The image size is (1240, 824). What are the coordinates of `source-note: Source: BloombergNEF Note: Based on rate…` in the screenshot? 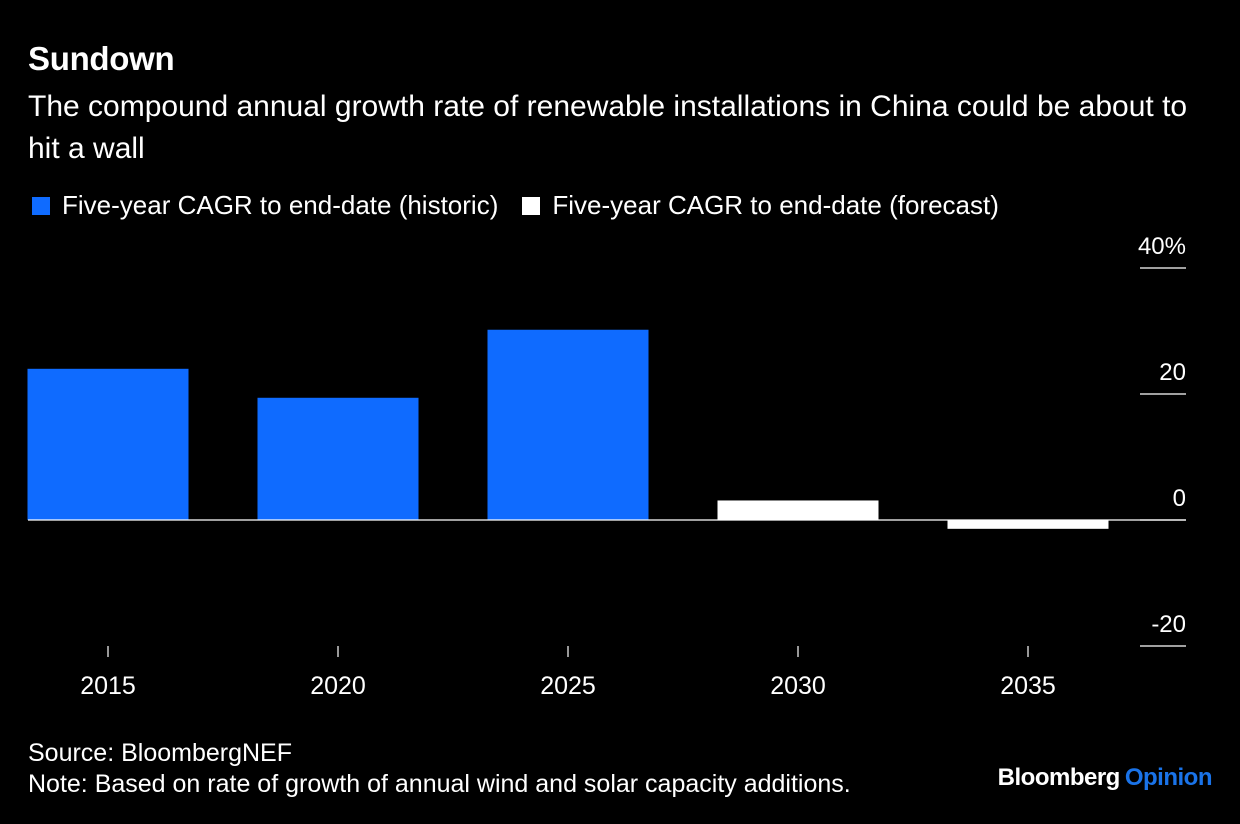 It's located at (439, 769).